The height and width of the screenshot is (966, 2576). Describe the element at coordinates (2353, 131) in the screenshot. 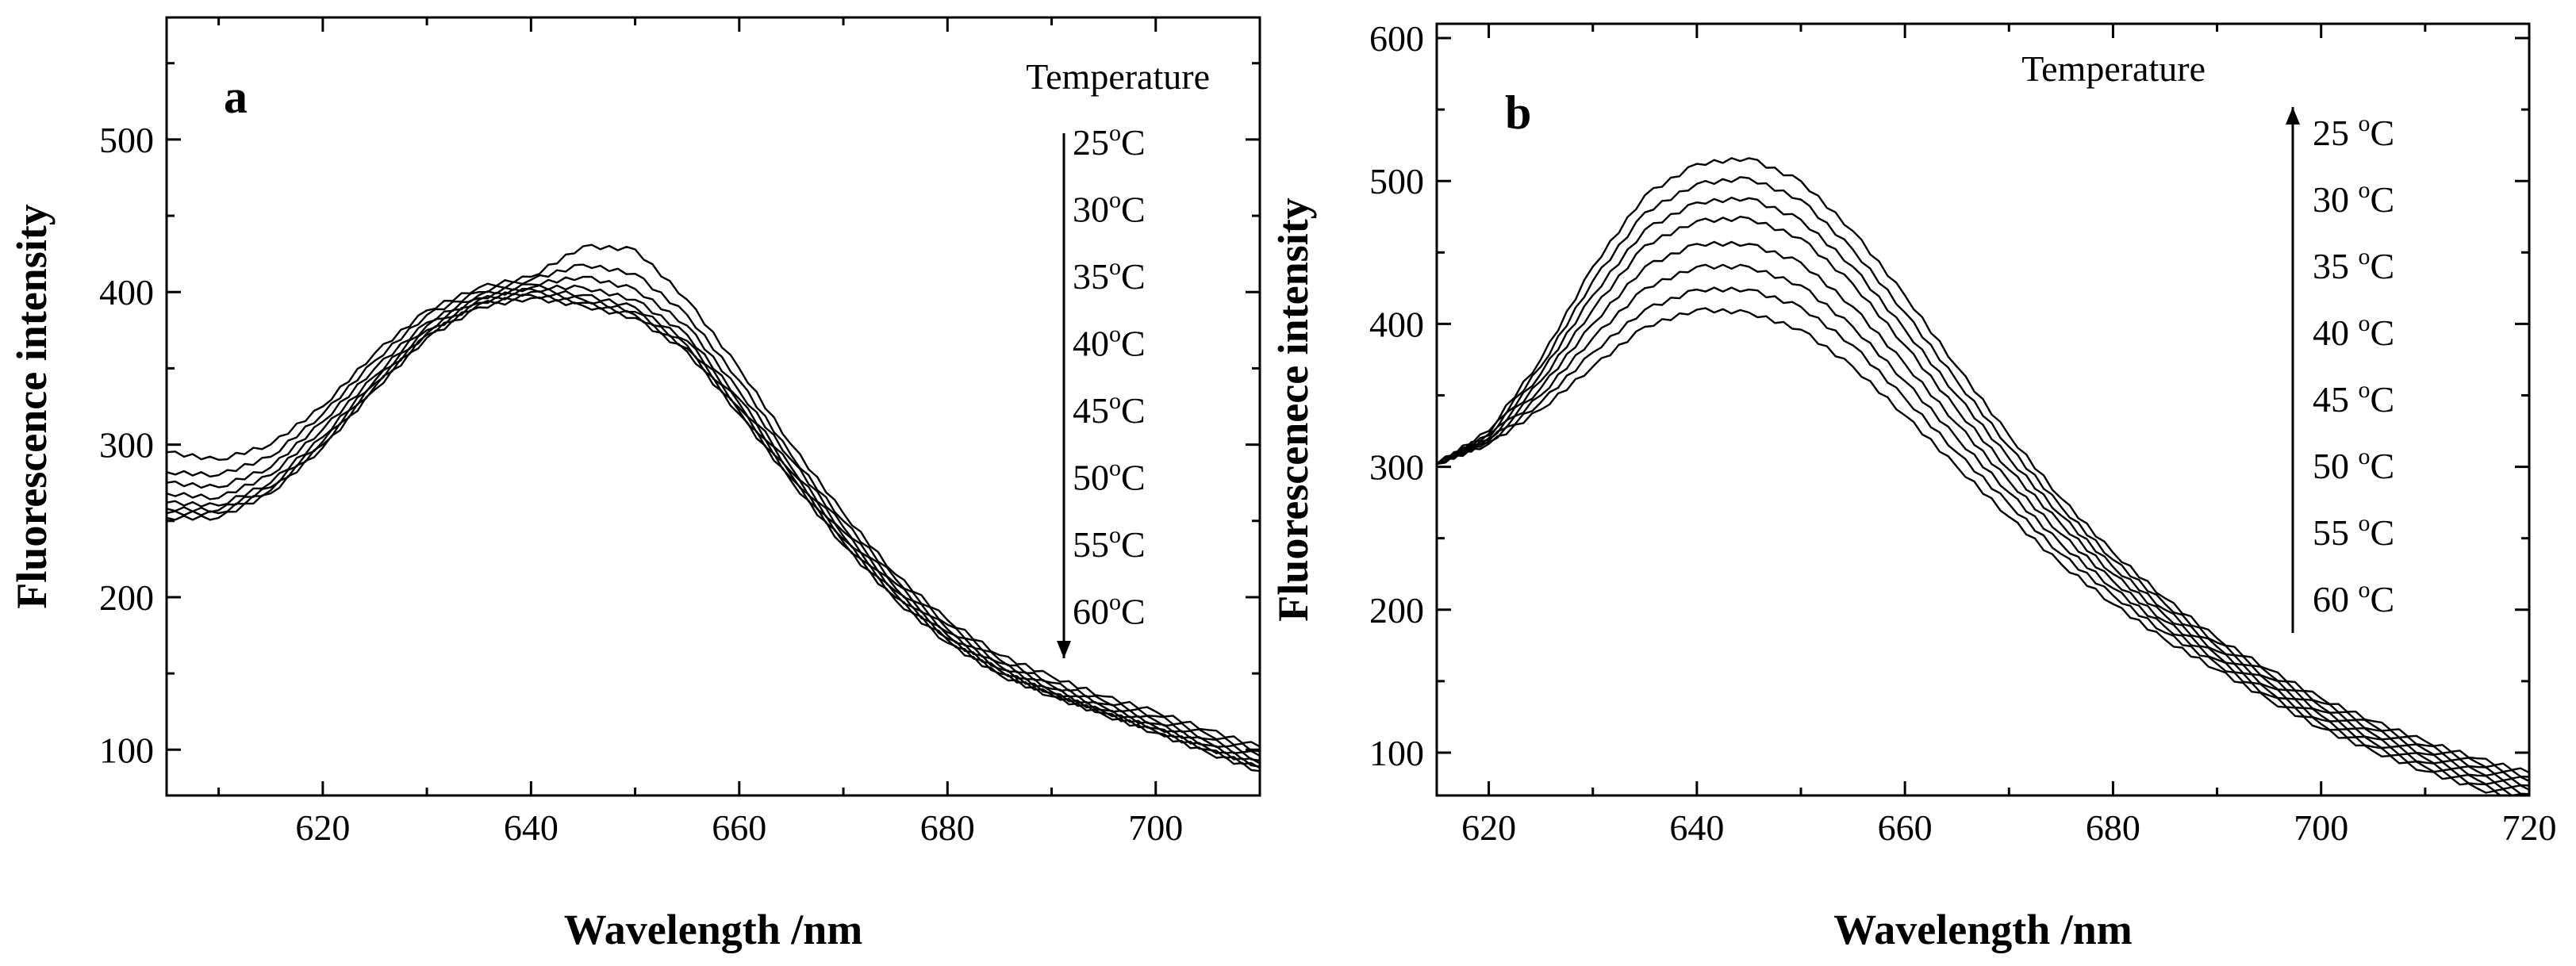

I see `legend-entry: 25 oC` at that location.